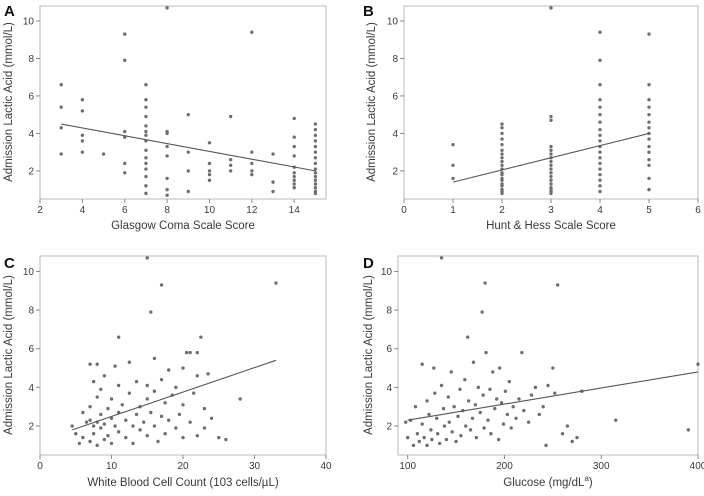  Describe the element at coordinates (407, 466) in the screenshot. I see `panel-d-x-tick-label: 100` at that location.